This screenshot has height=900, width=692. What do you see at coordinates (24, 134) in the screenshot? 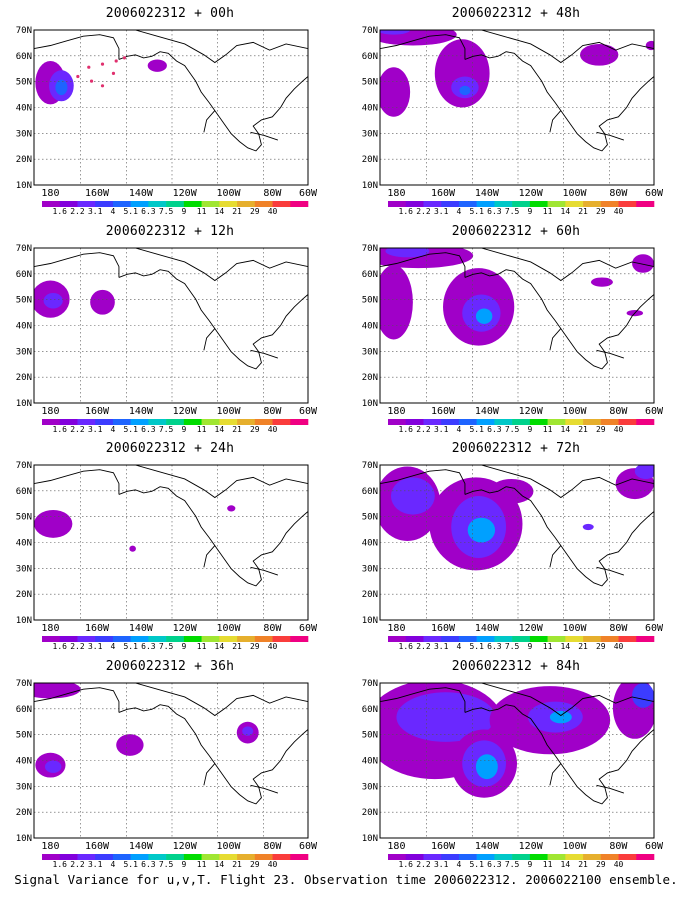
I see `latitude-label: 30N` at bounding box center [24, 134].